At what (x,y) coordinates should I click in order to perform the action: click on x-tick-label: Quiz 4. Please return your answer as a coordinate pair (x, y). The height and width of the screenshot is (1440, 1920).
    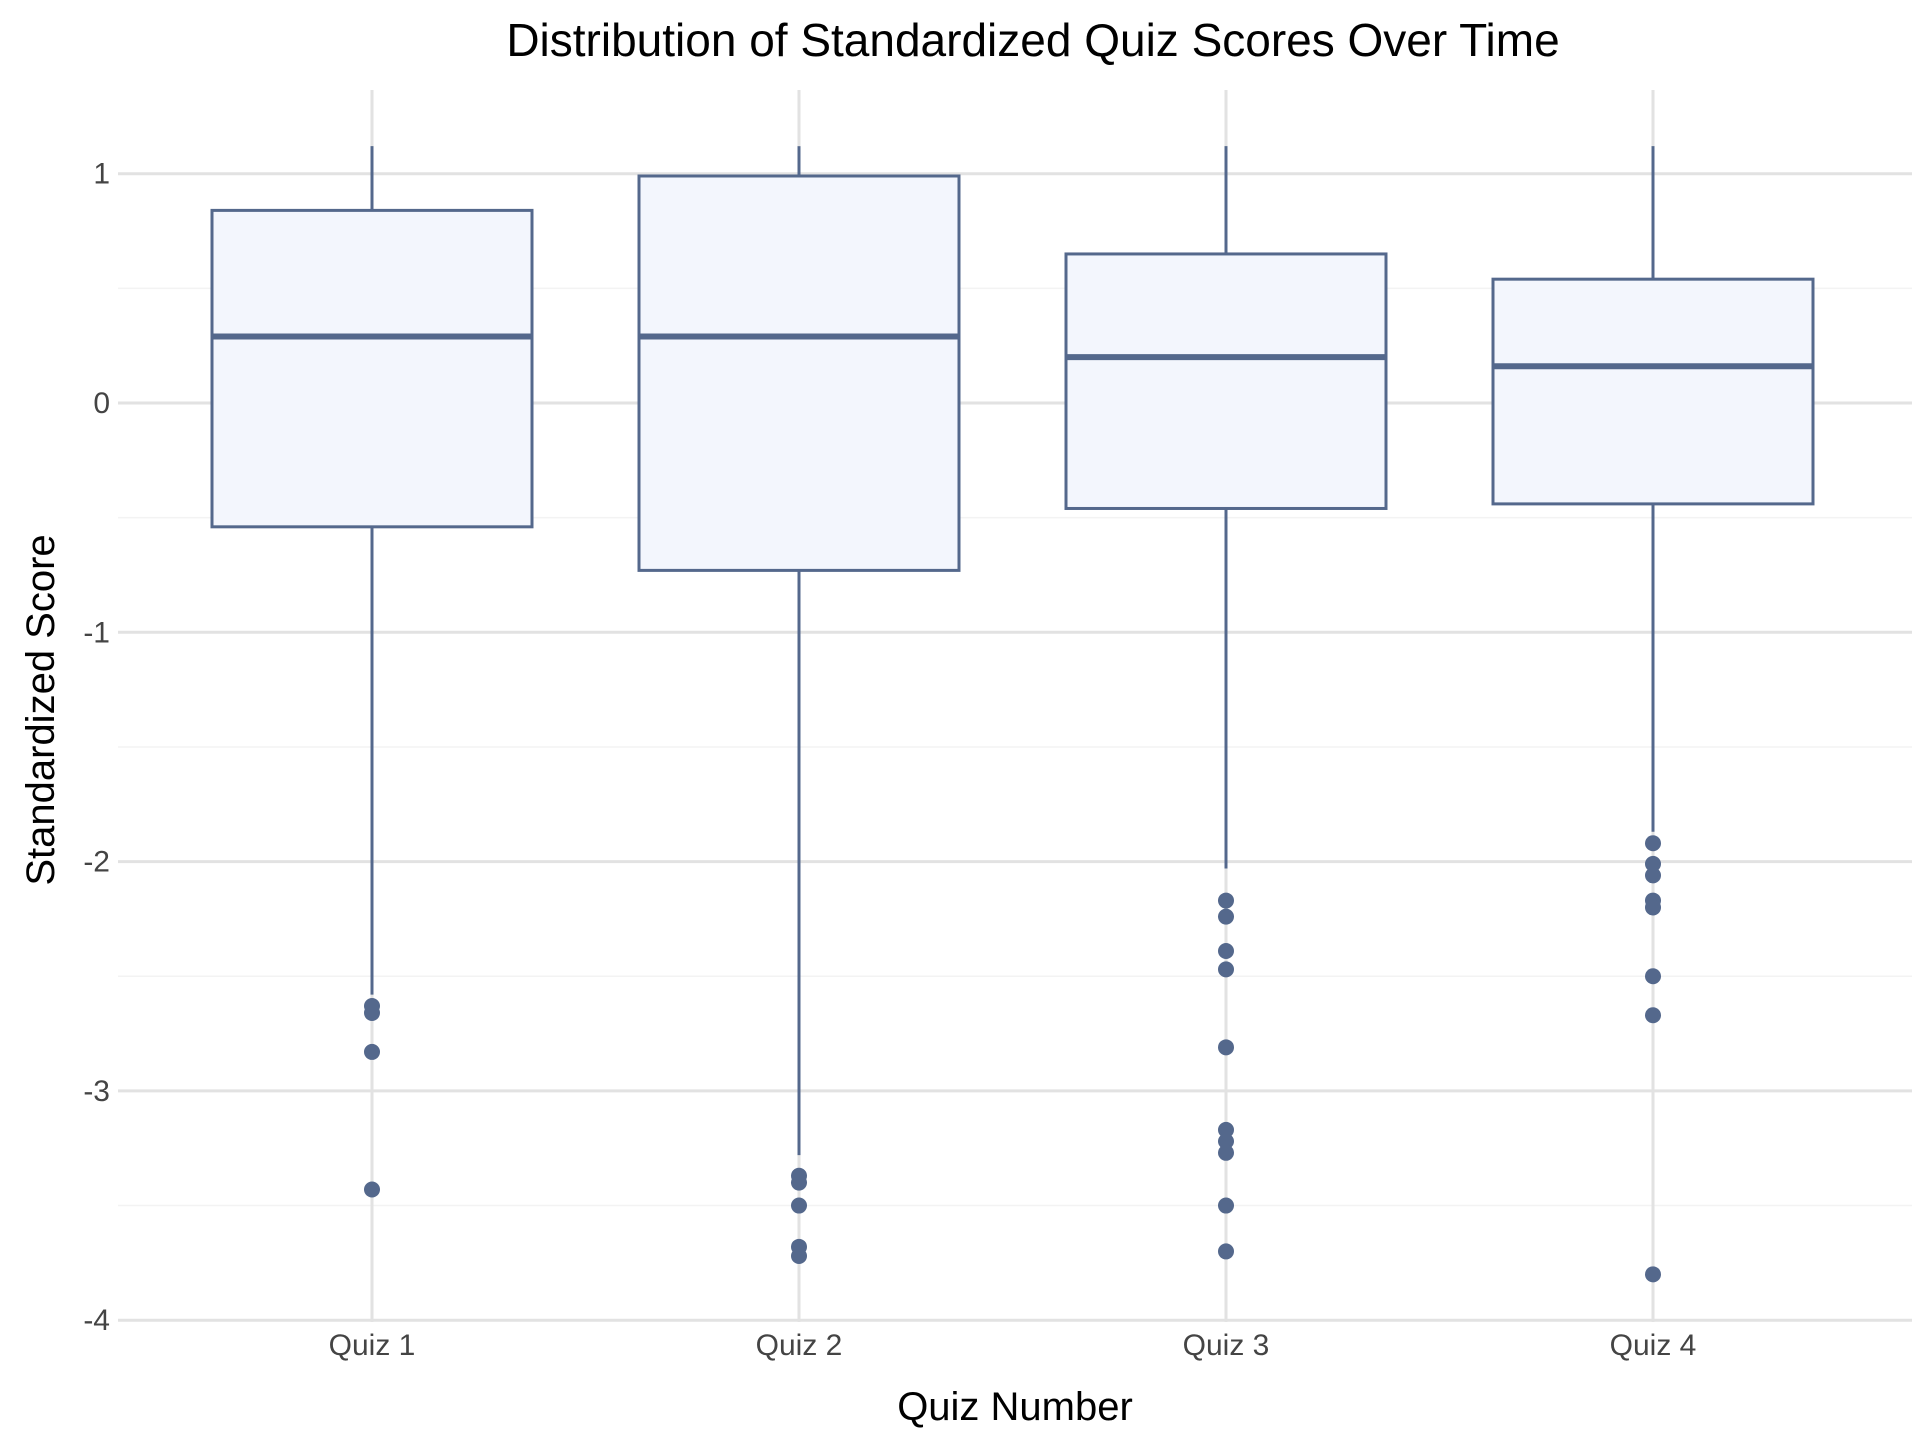
    Looking at the image, I should click on (1653, 1345).